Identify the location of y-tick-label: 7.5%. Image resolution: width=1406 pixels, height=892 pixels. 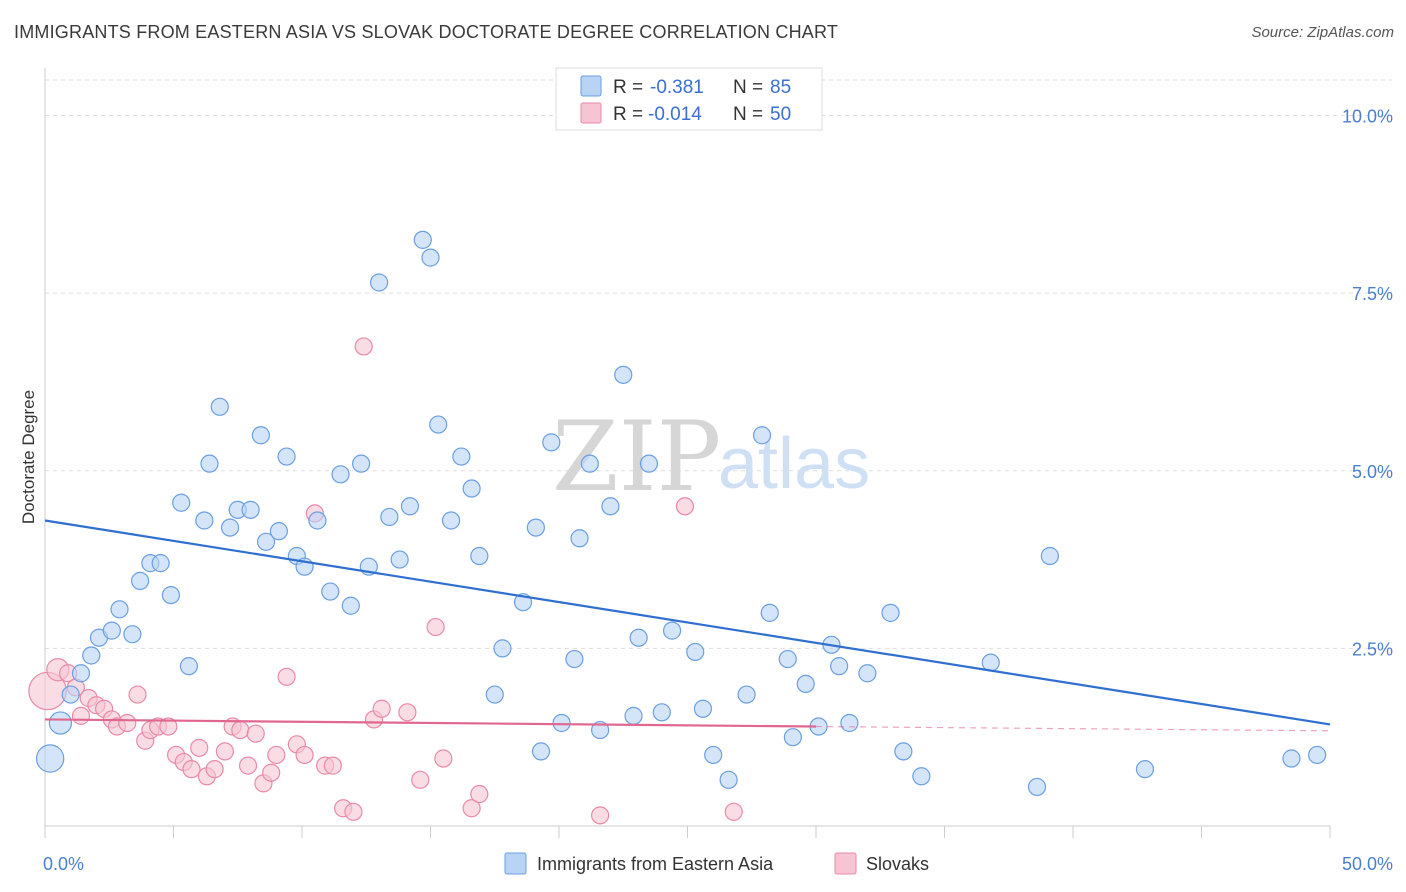
(1372, 294).